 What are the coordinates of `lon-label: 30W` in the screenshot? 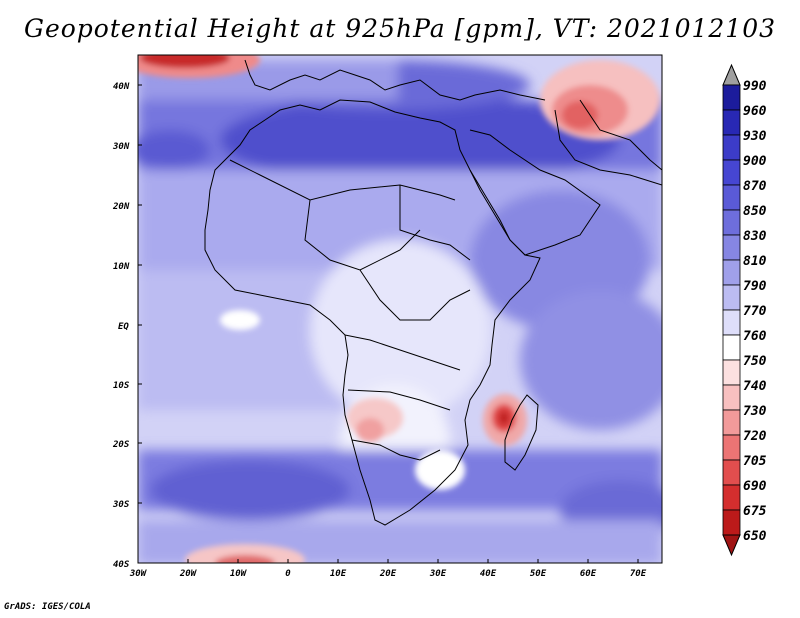 It's located at (138, 574).